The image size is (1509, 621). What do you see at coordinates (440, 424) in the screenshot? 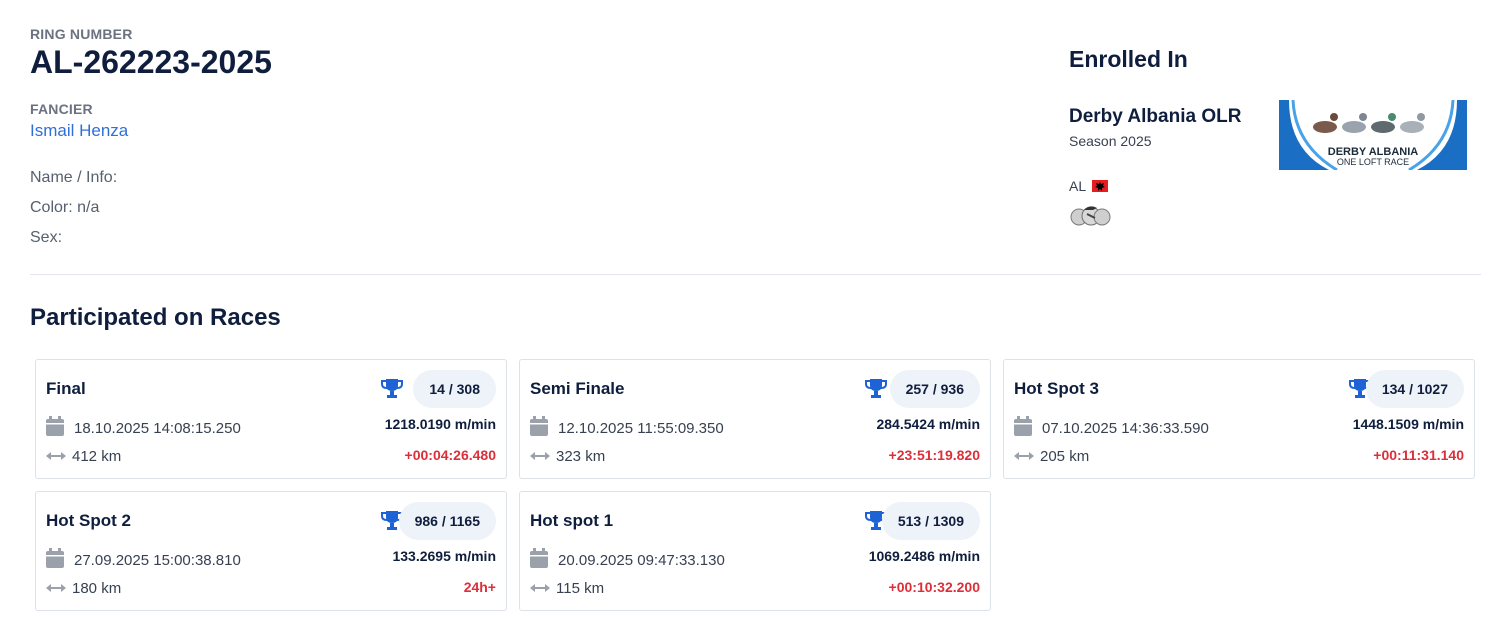
I see `race-speed: 1218.0190 m/min` at bounding box center [440, 424].